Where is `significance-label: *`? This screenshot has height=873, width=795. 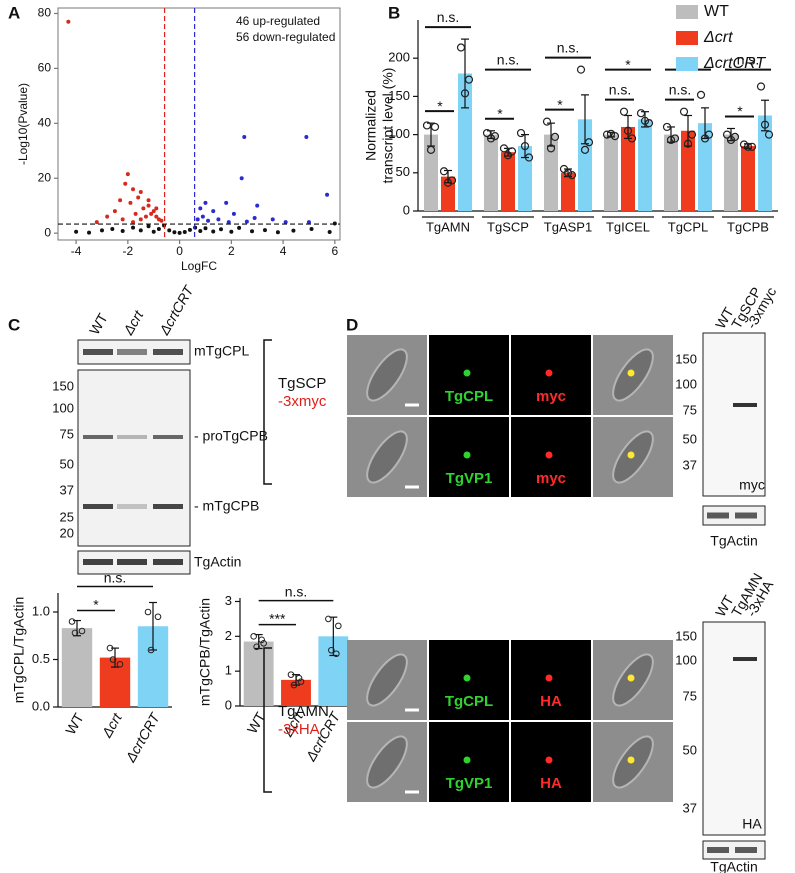 significance-label: * is located at coordinates (440, 106).